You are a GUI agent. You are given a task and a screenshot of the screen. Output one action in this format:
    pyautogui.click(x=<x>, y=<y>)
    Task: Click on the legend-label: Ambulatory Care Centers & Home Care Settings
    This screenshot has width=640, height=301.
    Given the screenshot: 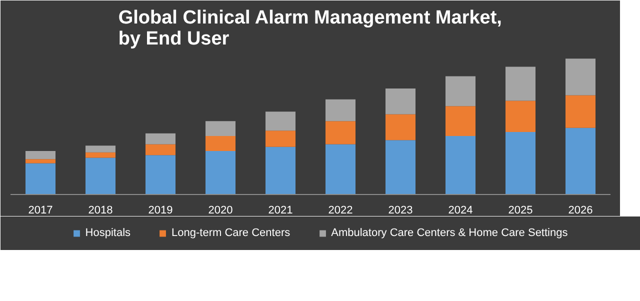 What is the action you would take?
    pyautogui.click(x=449, y=233)
    